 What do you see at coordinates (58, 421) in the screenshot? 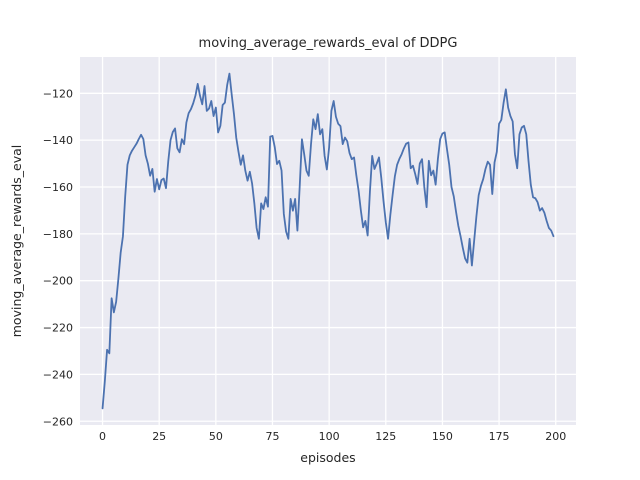
I see `y-tick-label: −260` at bounding box center [58, 421].